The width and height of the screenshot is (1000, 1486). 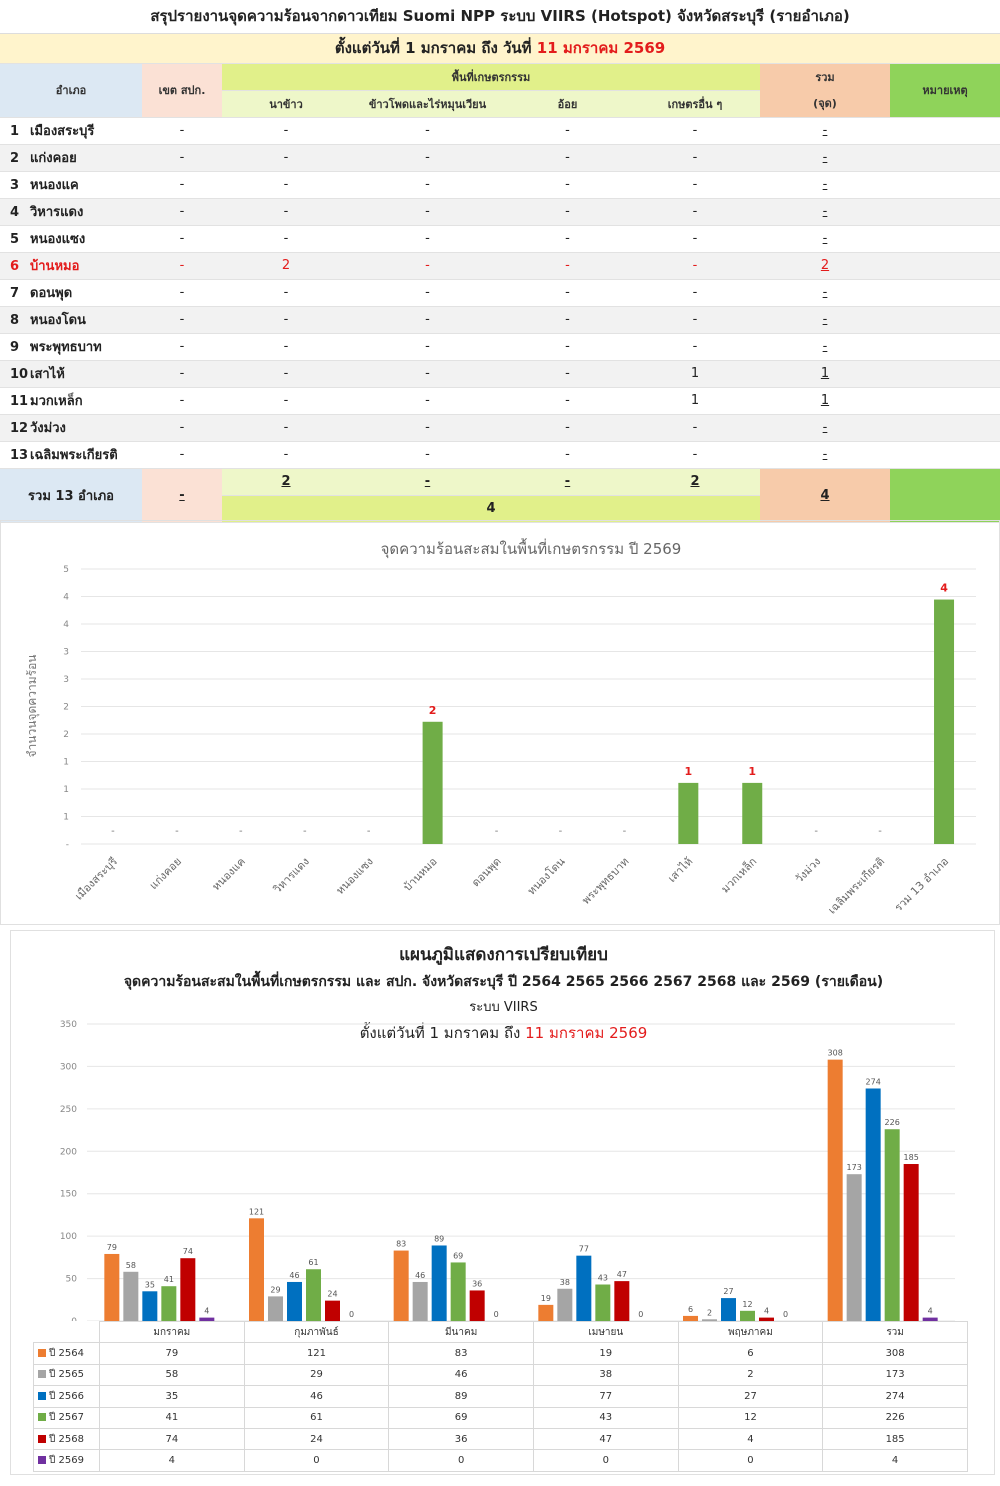 What do you see at coordinates (66, 1375) in the screenshot?
I see `series-legend: ปี 2565` at bounding box center [66, 1375].